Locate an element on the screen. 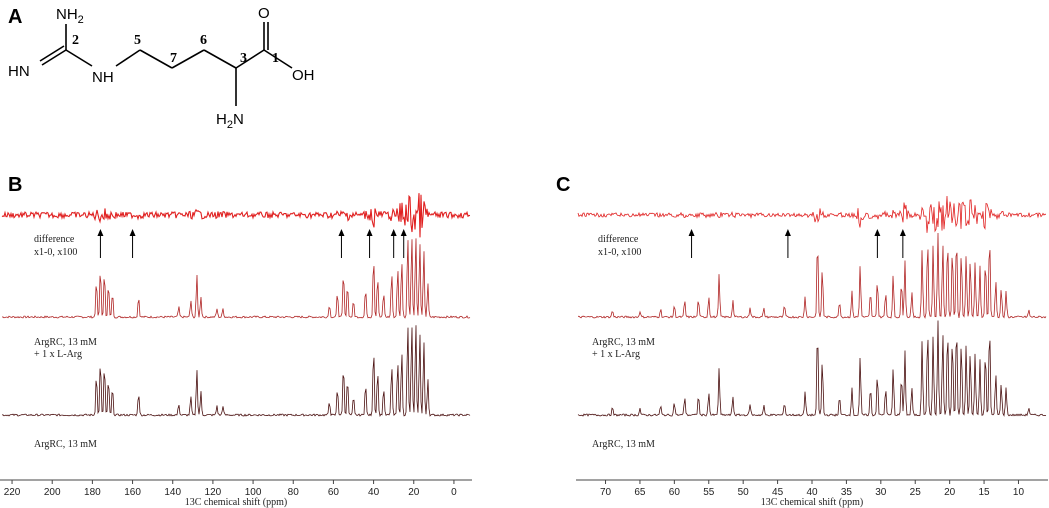 The width and height of the screenshot is (1049, 508). x-tick-label-b-140: 140 is located at coordinates (172, 492).